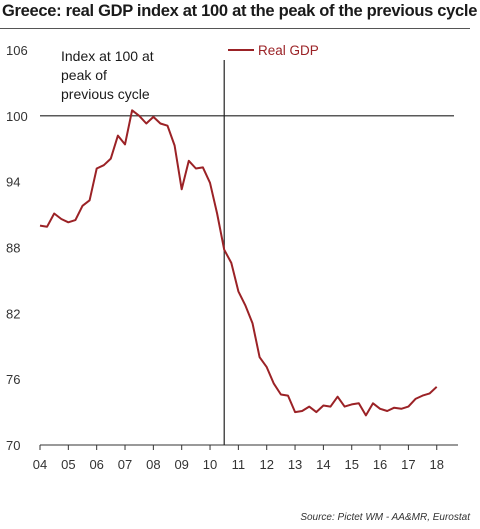 Image resolution: width=480 pixels, height=529 pixels. I want to click on x-tick-label: 14, so click(323, 464).